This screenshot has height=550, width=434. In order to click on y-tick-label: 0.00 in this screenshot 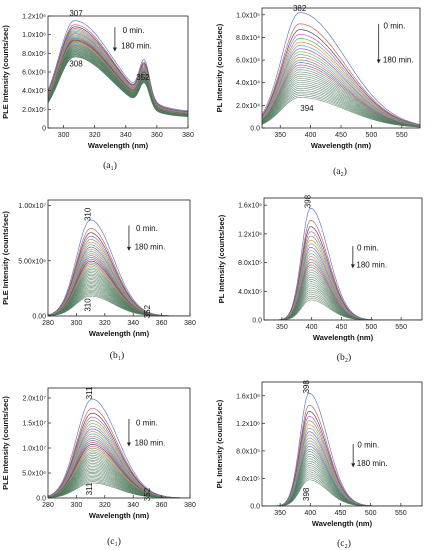, I will do `click(39, 317)`.